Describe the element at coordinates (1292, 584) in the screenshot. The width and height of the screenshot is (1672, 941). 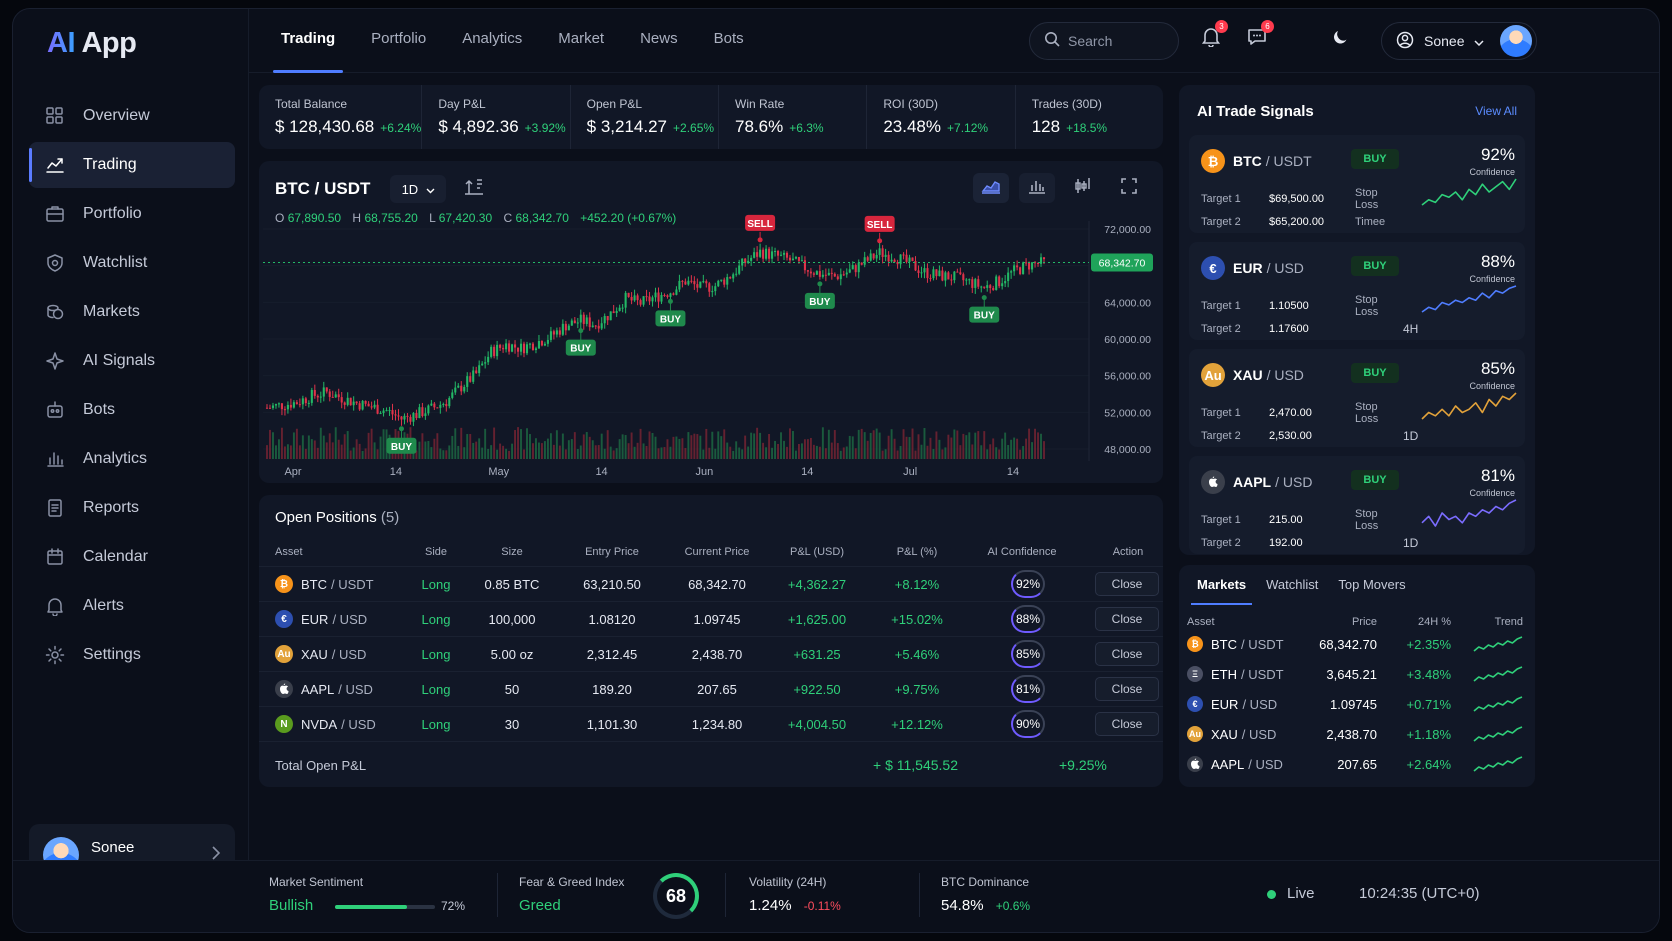
I see `markets-tab-watchlist: Watchlist` at that location.